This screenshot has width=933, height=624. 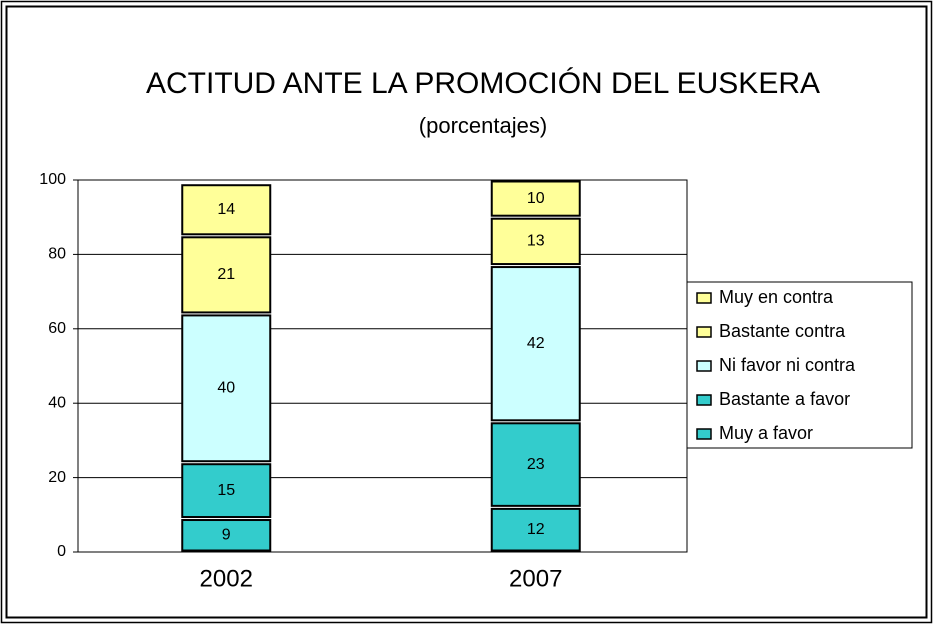 I want to click on data-label: 10, so click(x=536, y=198).